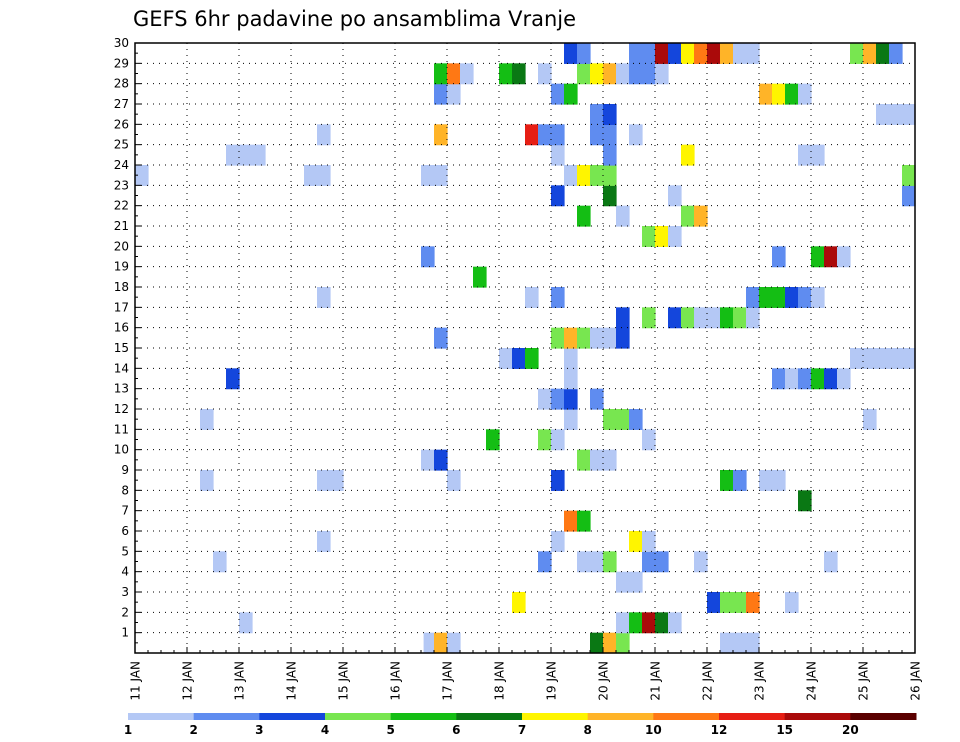 This screenshot has height=742, width=960. Describe the element at coordinates (121, 348) in the screenshot. I see `y-tick-label: 15` at that location.